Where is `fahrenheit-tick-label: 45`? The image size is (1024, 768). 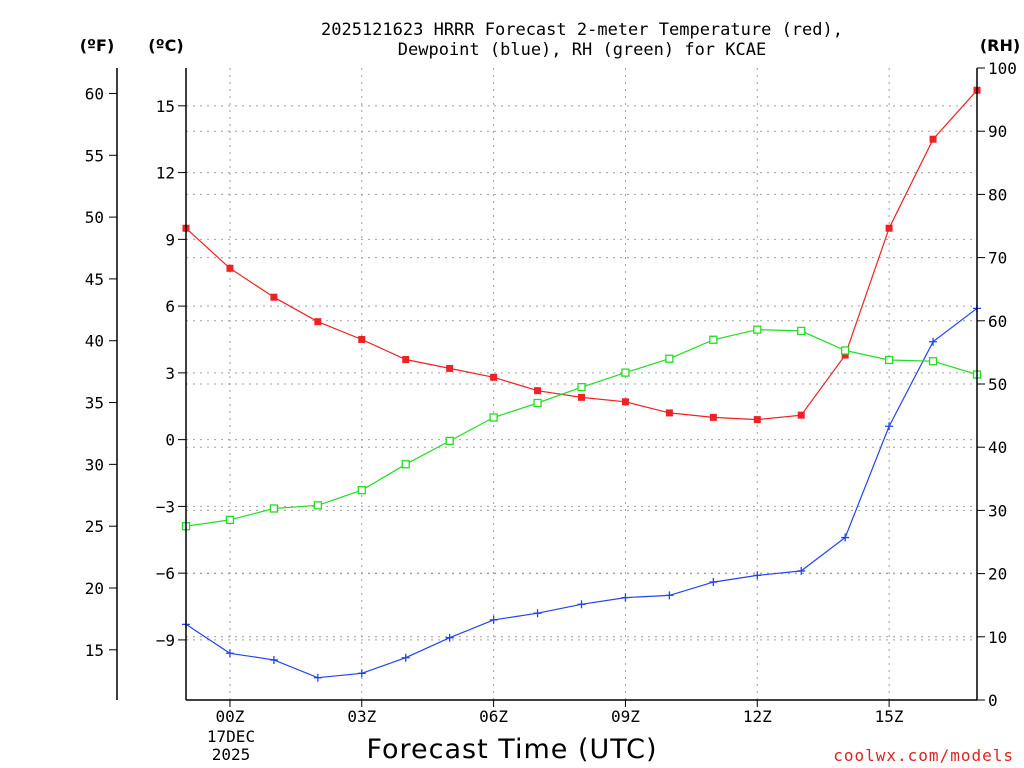 fahrenheit-tick-label: 45 is located at coordinates (94, 279).